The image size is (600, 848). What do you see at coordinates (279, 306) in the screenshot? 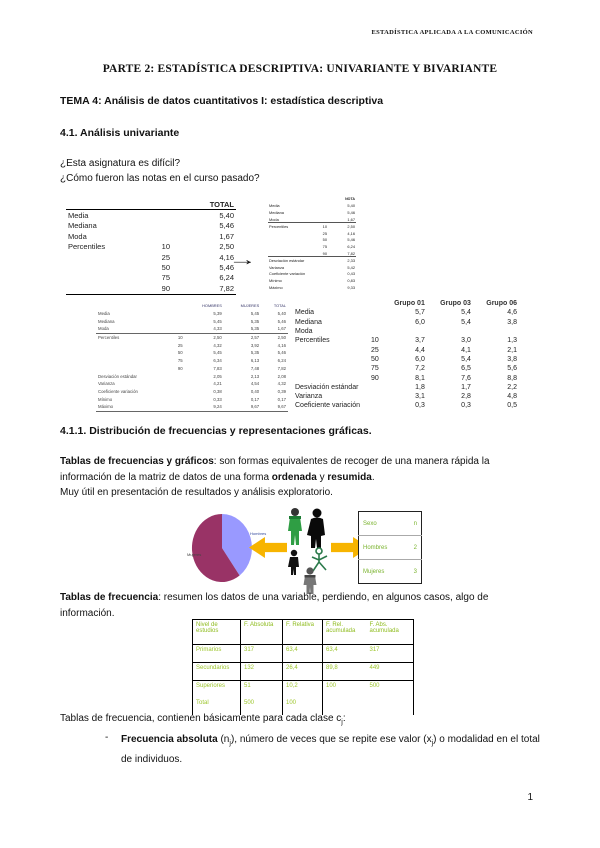
I see `column-header: TOTAL` at bounding box center [279, 306].